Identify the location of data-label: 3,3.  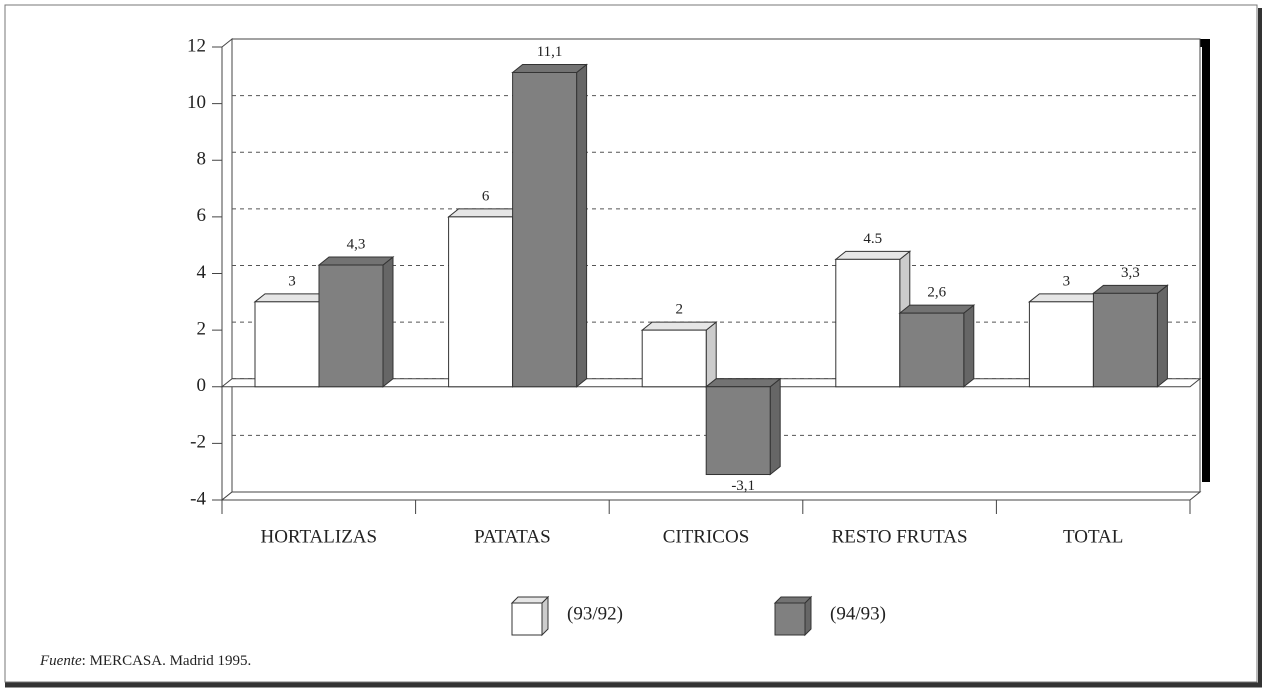
(1130, 273).